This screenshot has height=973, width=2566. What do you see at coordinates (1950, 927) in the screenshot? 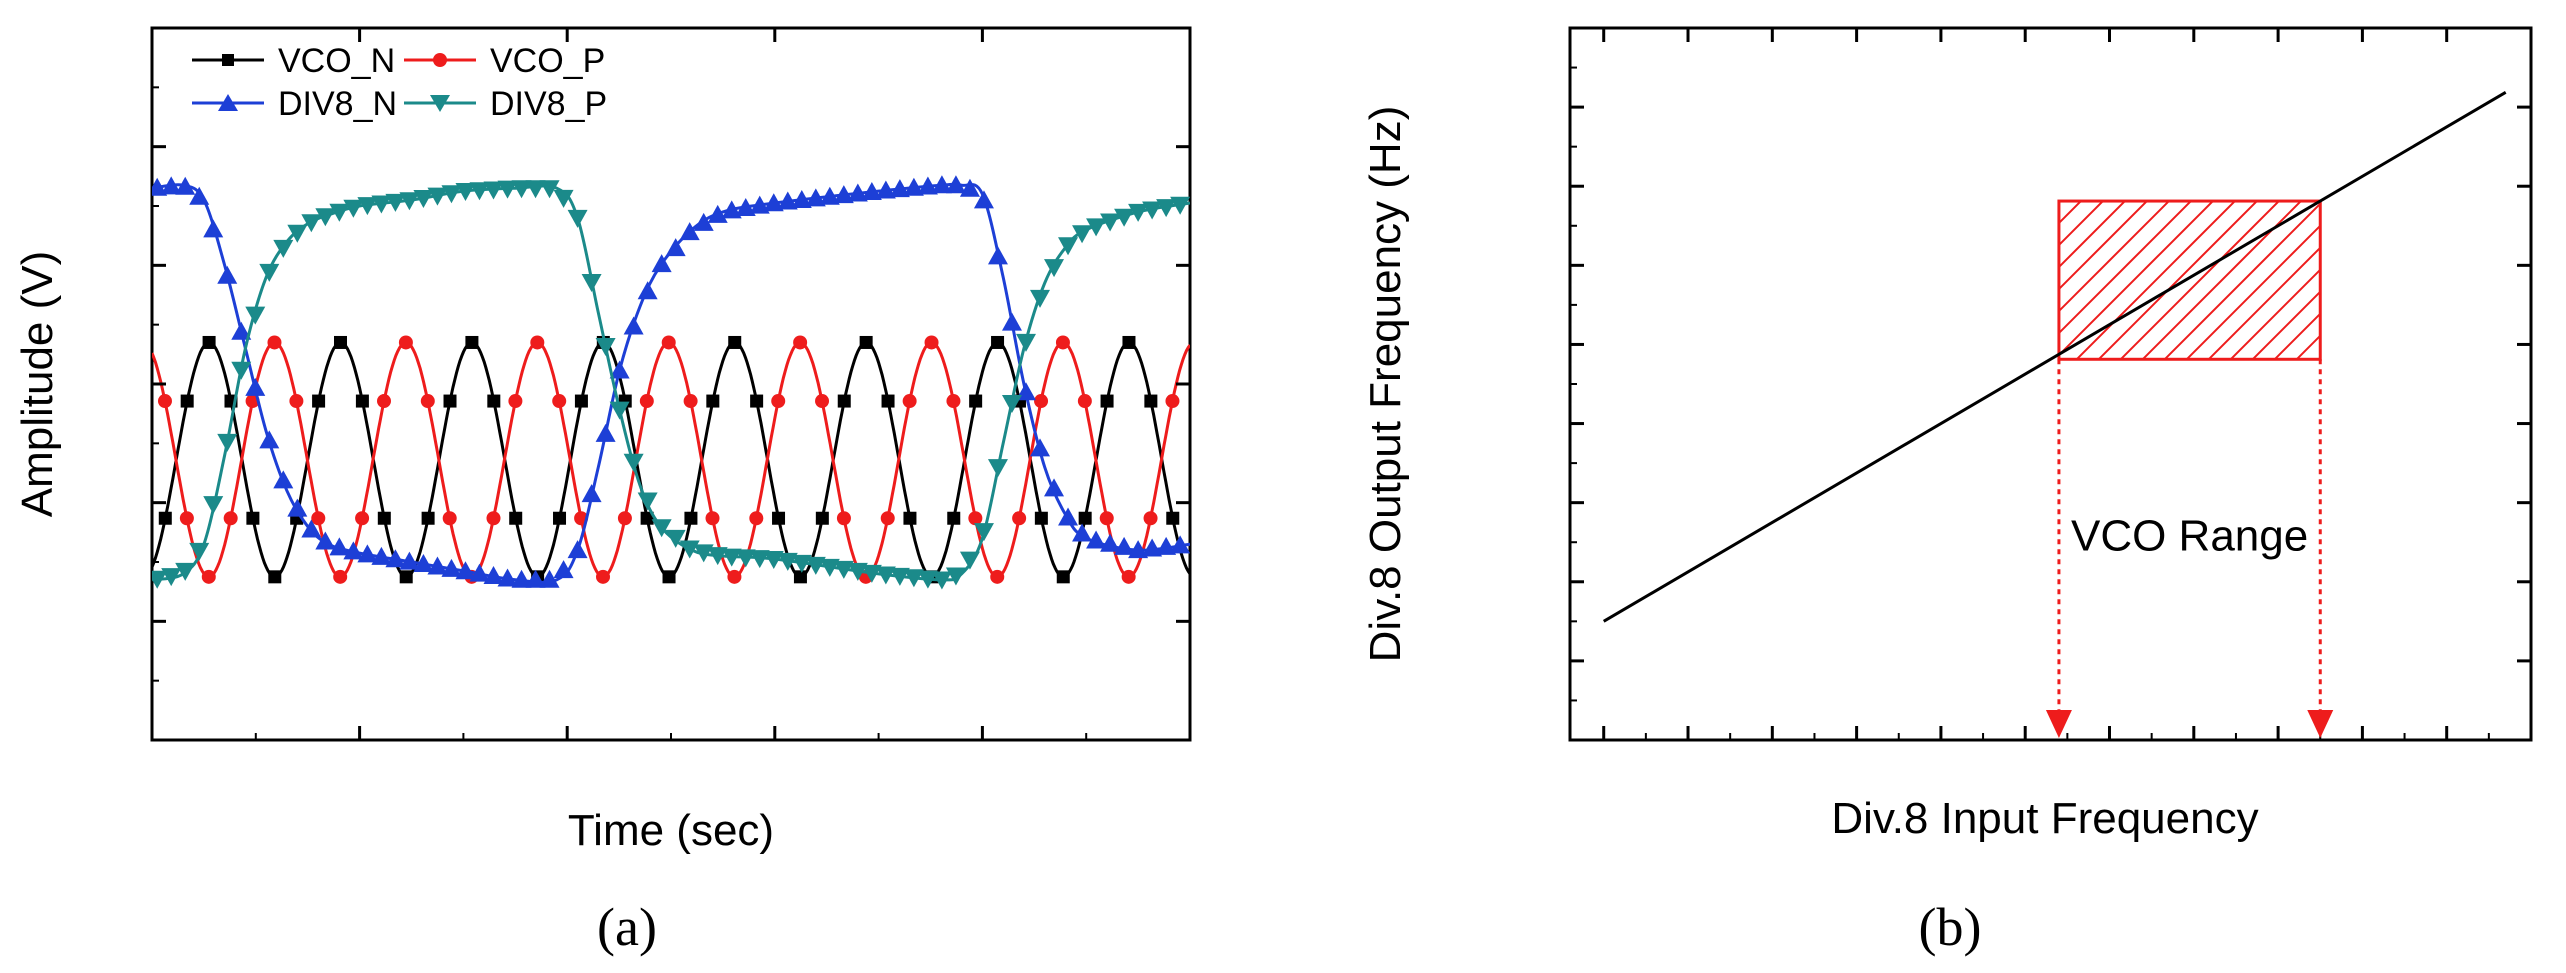
I see `panel-b-caption-label: (b)` at bounding box center [1950, 927].